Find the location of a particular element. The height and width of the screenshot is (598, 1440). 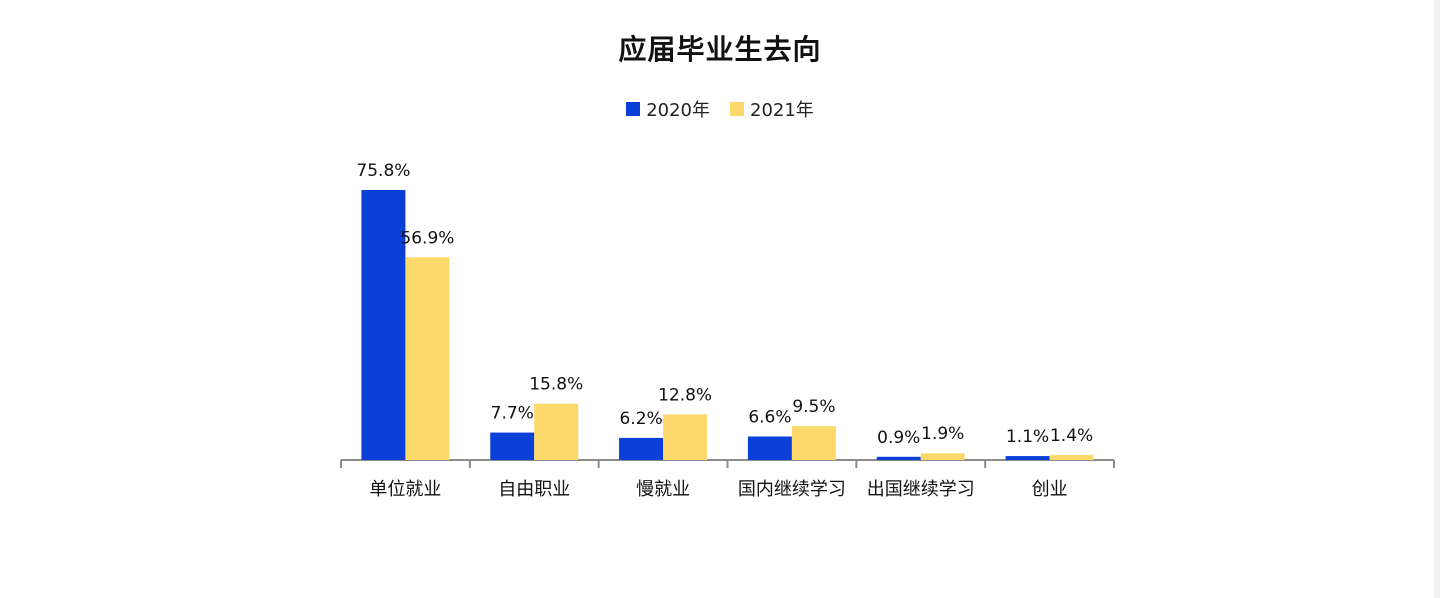

data-label-2020-5: 1.1% is located at coordinates (1027, 437).